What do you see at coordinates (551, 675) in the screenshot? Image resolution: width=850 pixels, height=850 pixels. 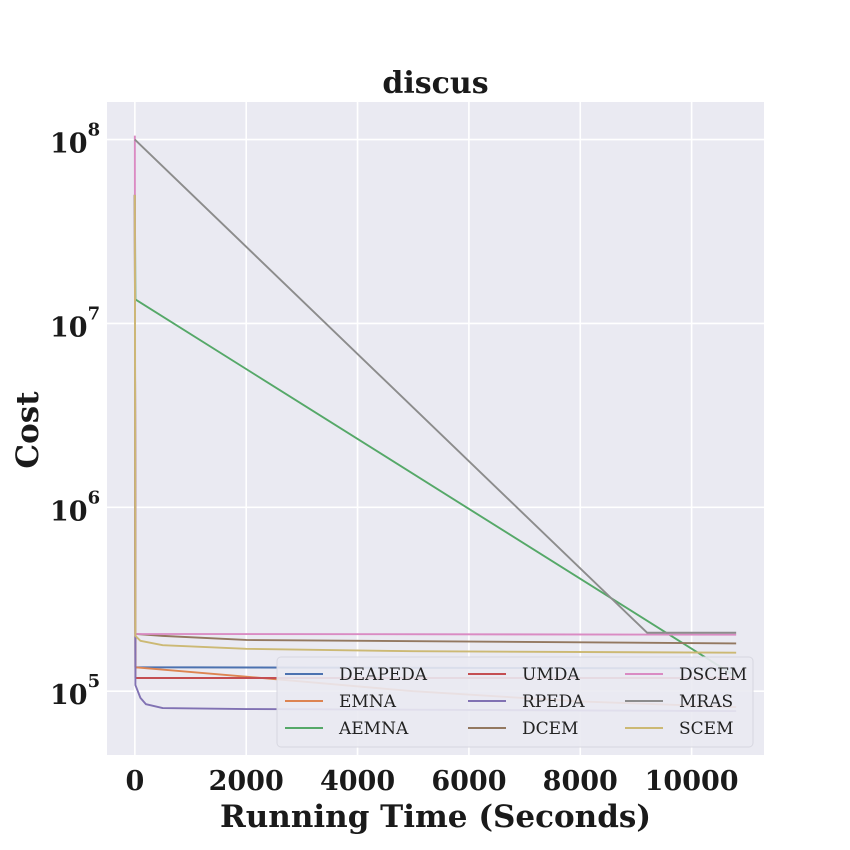 I see `legend-label: UMDA` at bounding box center [551, 675].